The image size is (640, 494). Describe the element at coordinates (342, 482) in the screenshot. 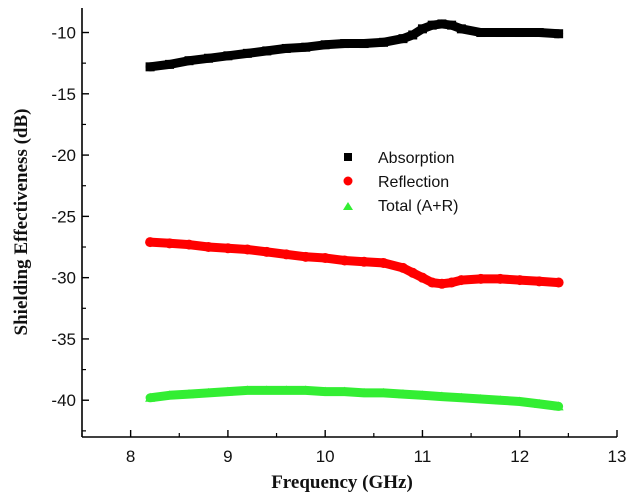

I see `x-axis-title: Frequency (GHz)` at that location.